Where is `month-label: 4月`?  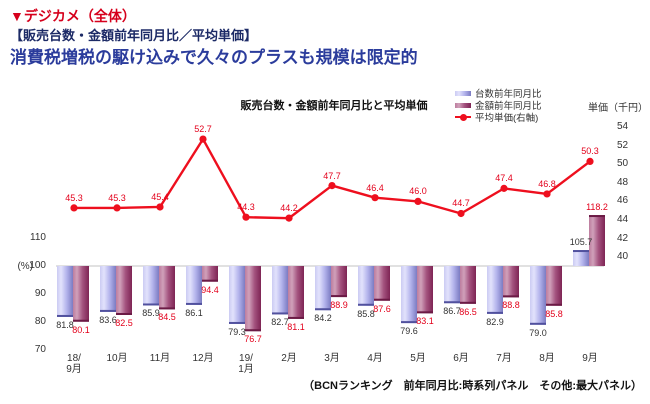 month-label: 4月 is located at coordinates (375, 358).